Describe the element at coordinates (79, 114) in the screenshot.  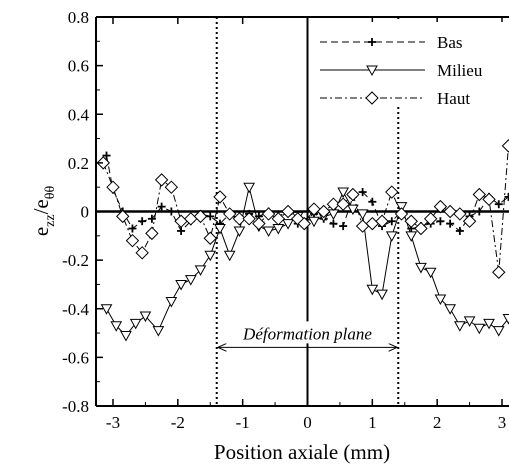
I see `y-tick-label: 0.4` at that location.